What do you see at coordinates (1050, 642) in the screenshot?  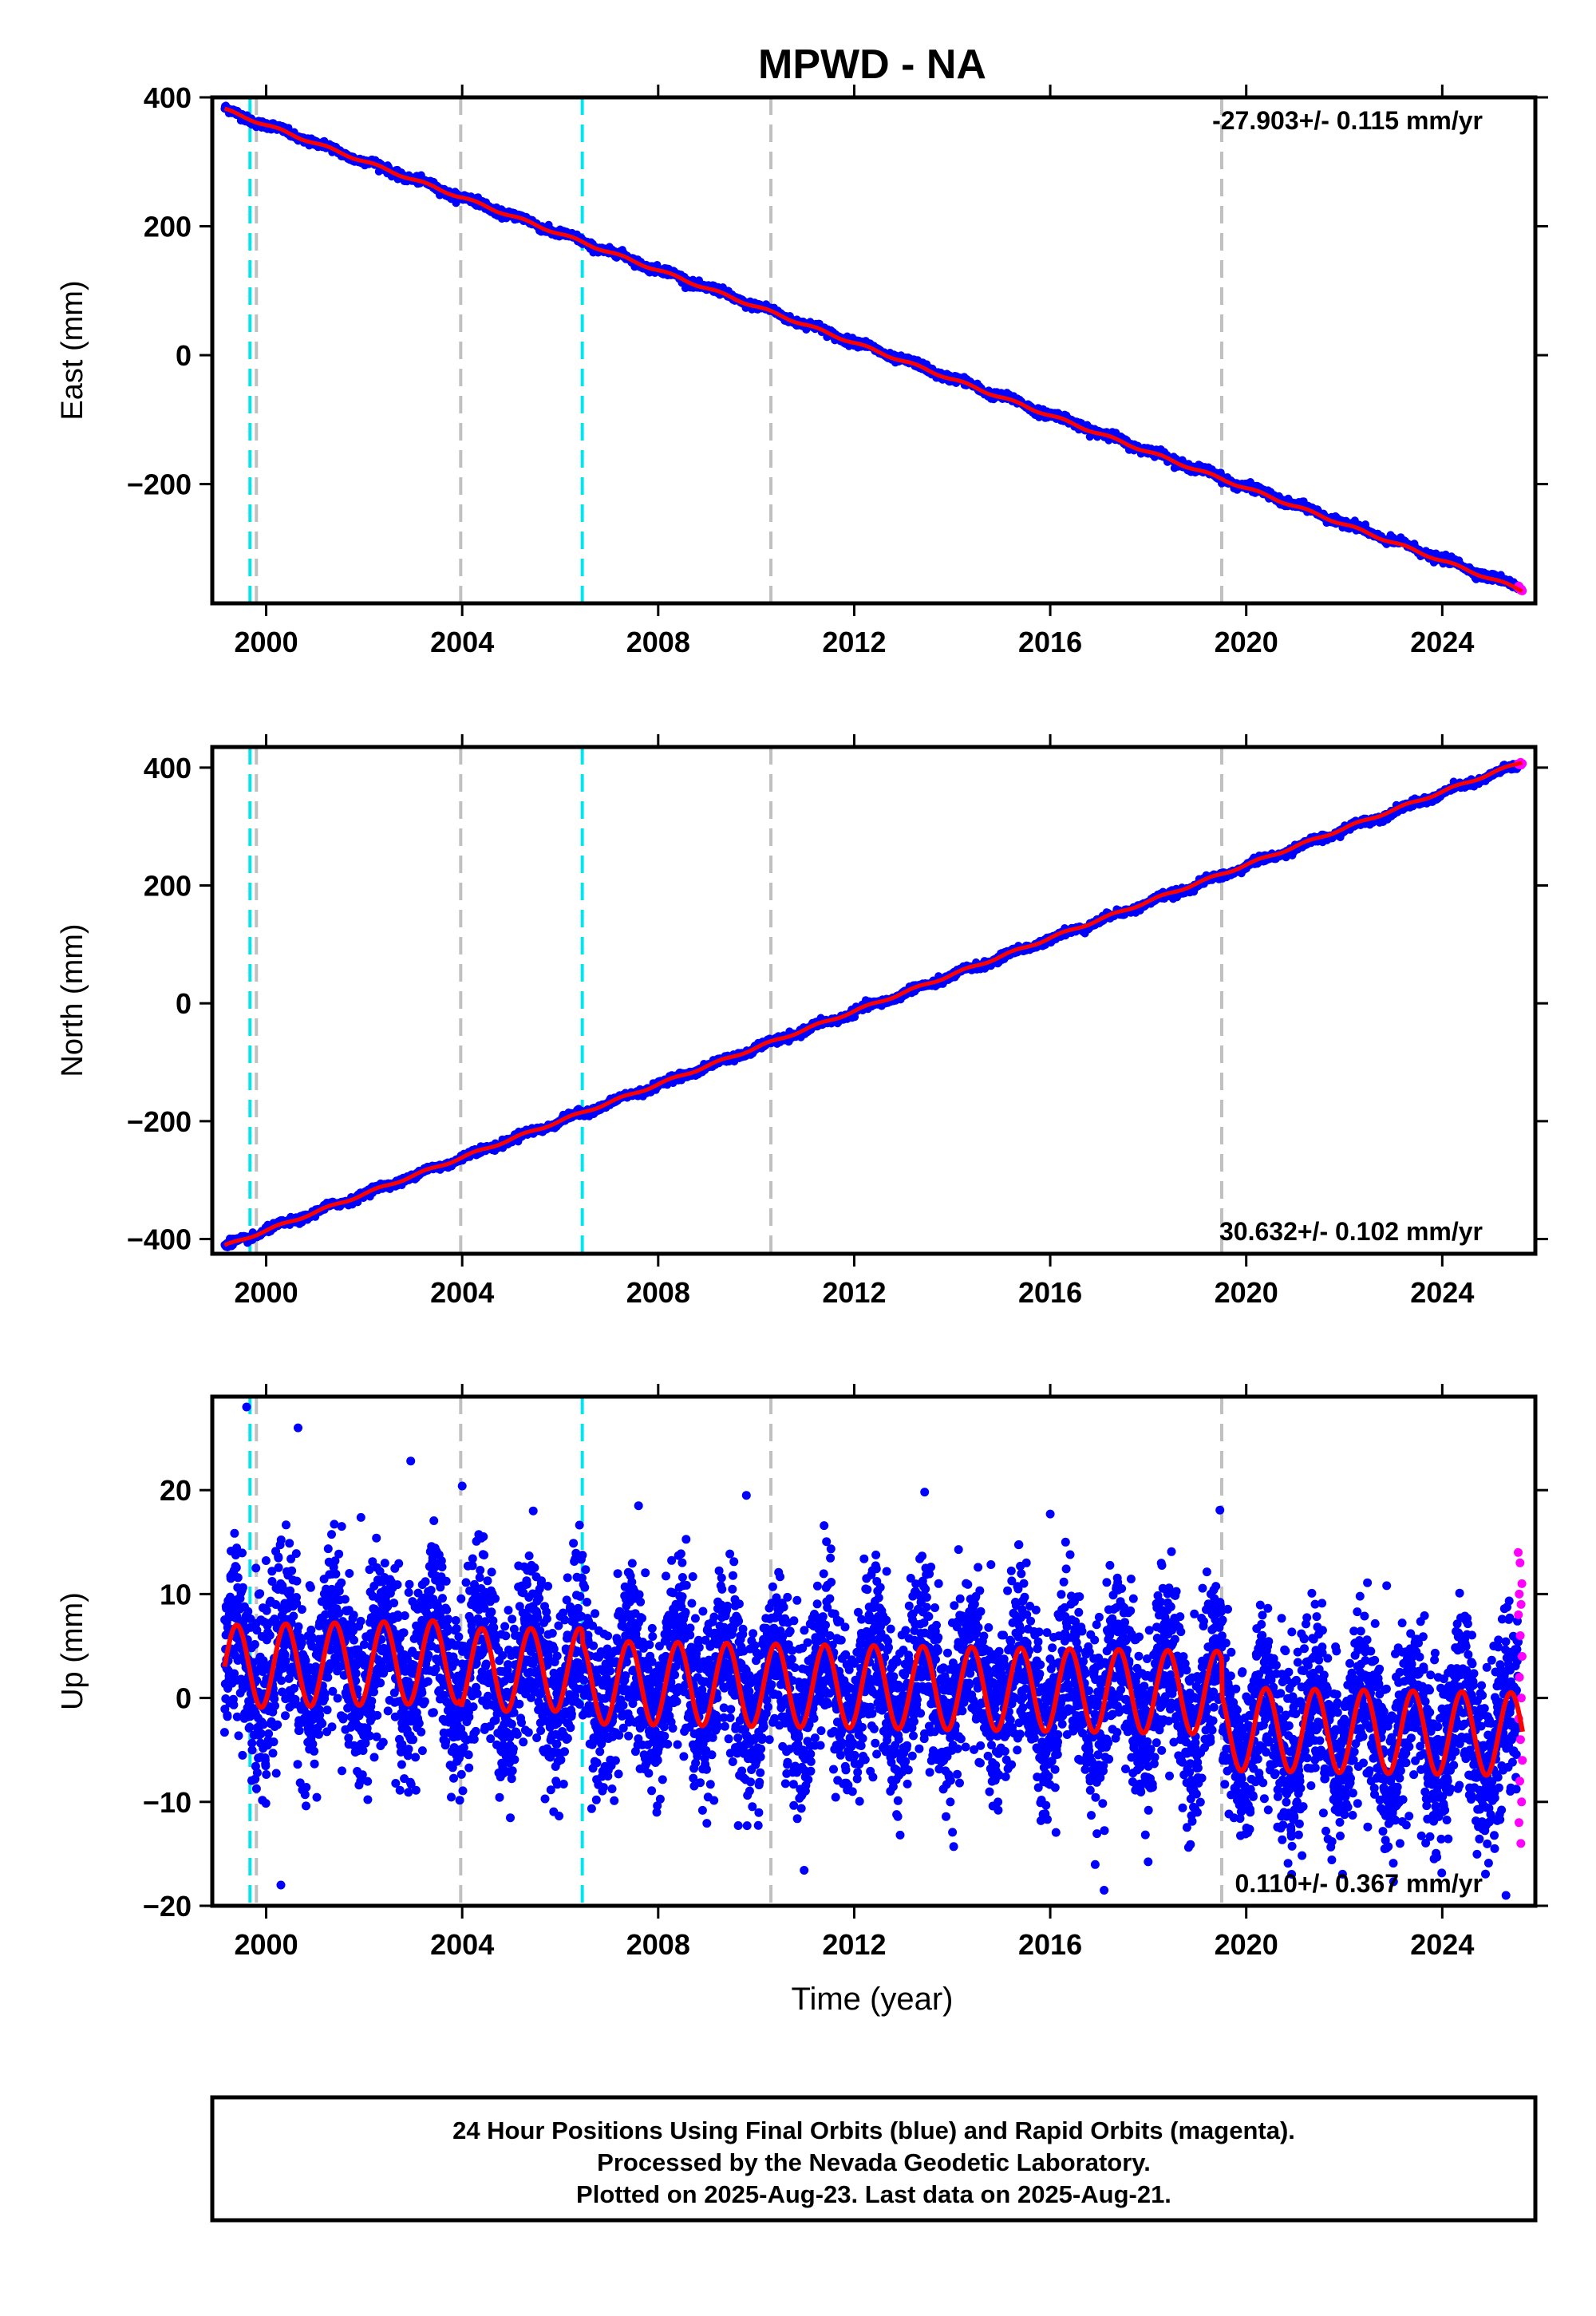 I see `x-tick-label: 2016` at bounding box center [1050, 642].